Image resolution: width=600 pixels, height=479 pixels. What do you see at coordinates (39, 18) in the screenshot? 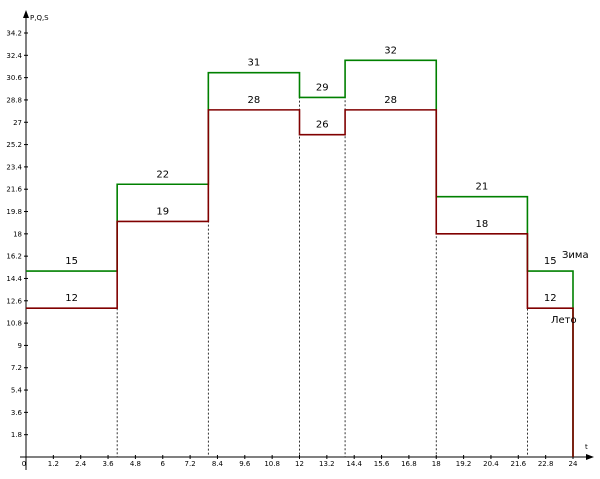
I see `y-axis-label: P,Q,S` at bounding box center [39, 18].